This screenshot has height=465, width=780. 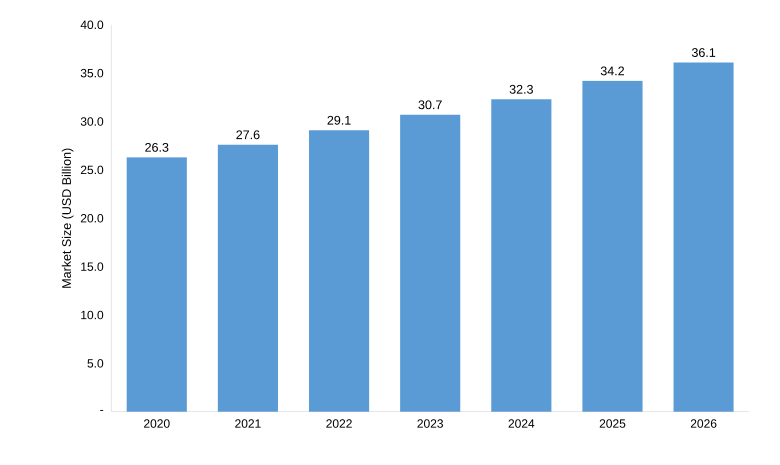 What do you see at coordinates (92, 121) in the screenshot?
I see `y-tick-label: 30.0` at bounding box center [92, 121].